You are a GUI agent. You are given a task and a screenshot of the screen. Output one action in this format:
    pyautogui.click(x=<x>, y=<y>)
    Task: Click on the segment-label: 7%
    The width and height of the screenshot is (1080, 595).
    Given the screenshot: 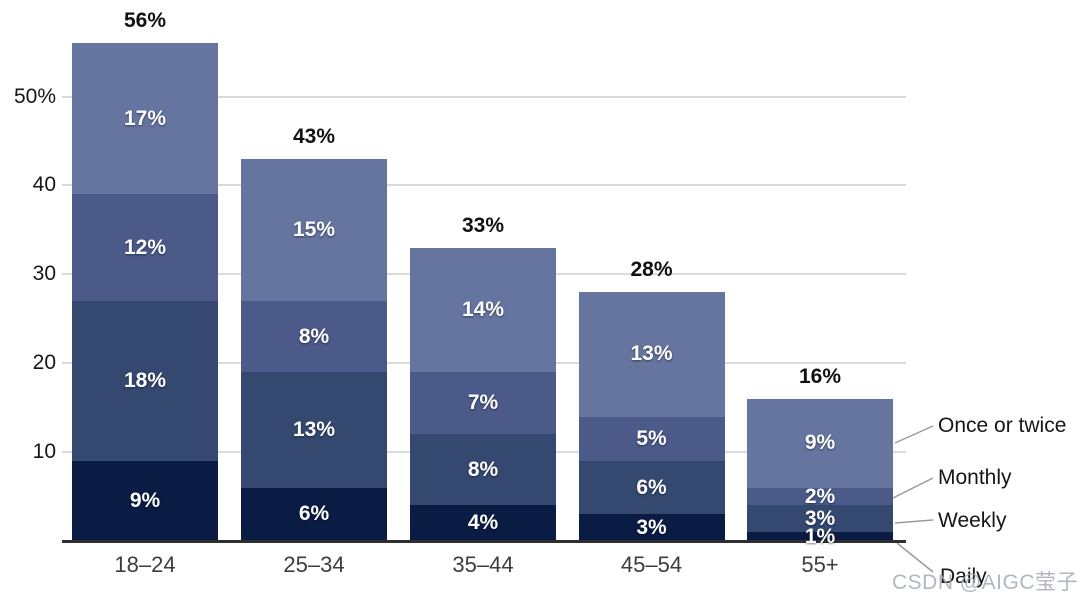 What is the action you would take?
    pyautogui.click(x=483, y=403)
    